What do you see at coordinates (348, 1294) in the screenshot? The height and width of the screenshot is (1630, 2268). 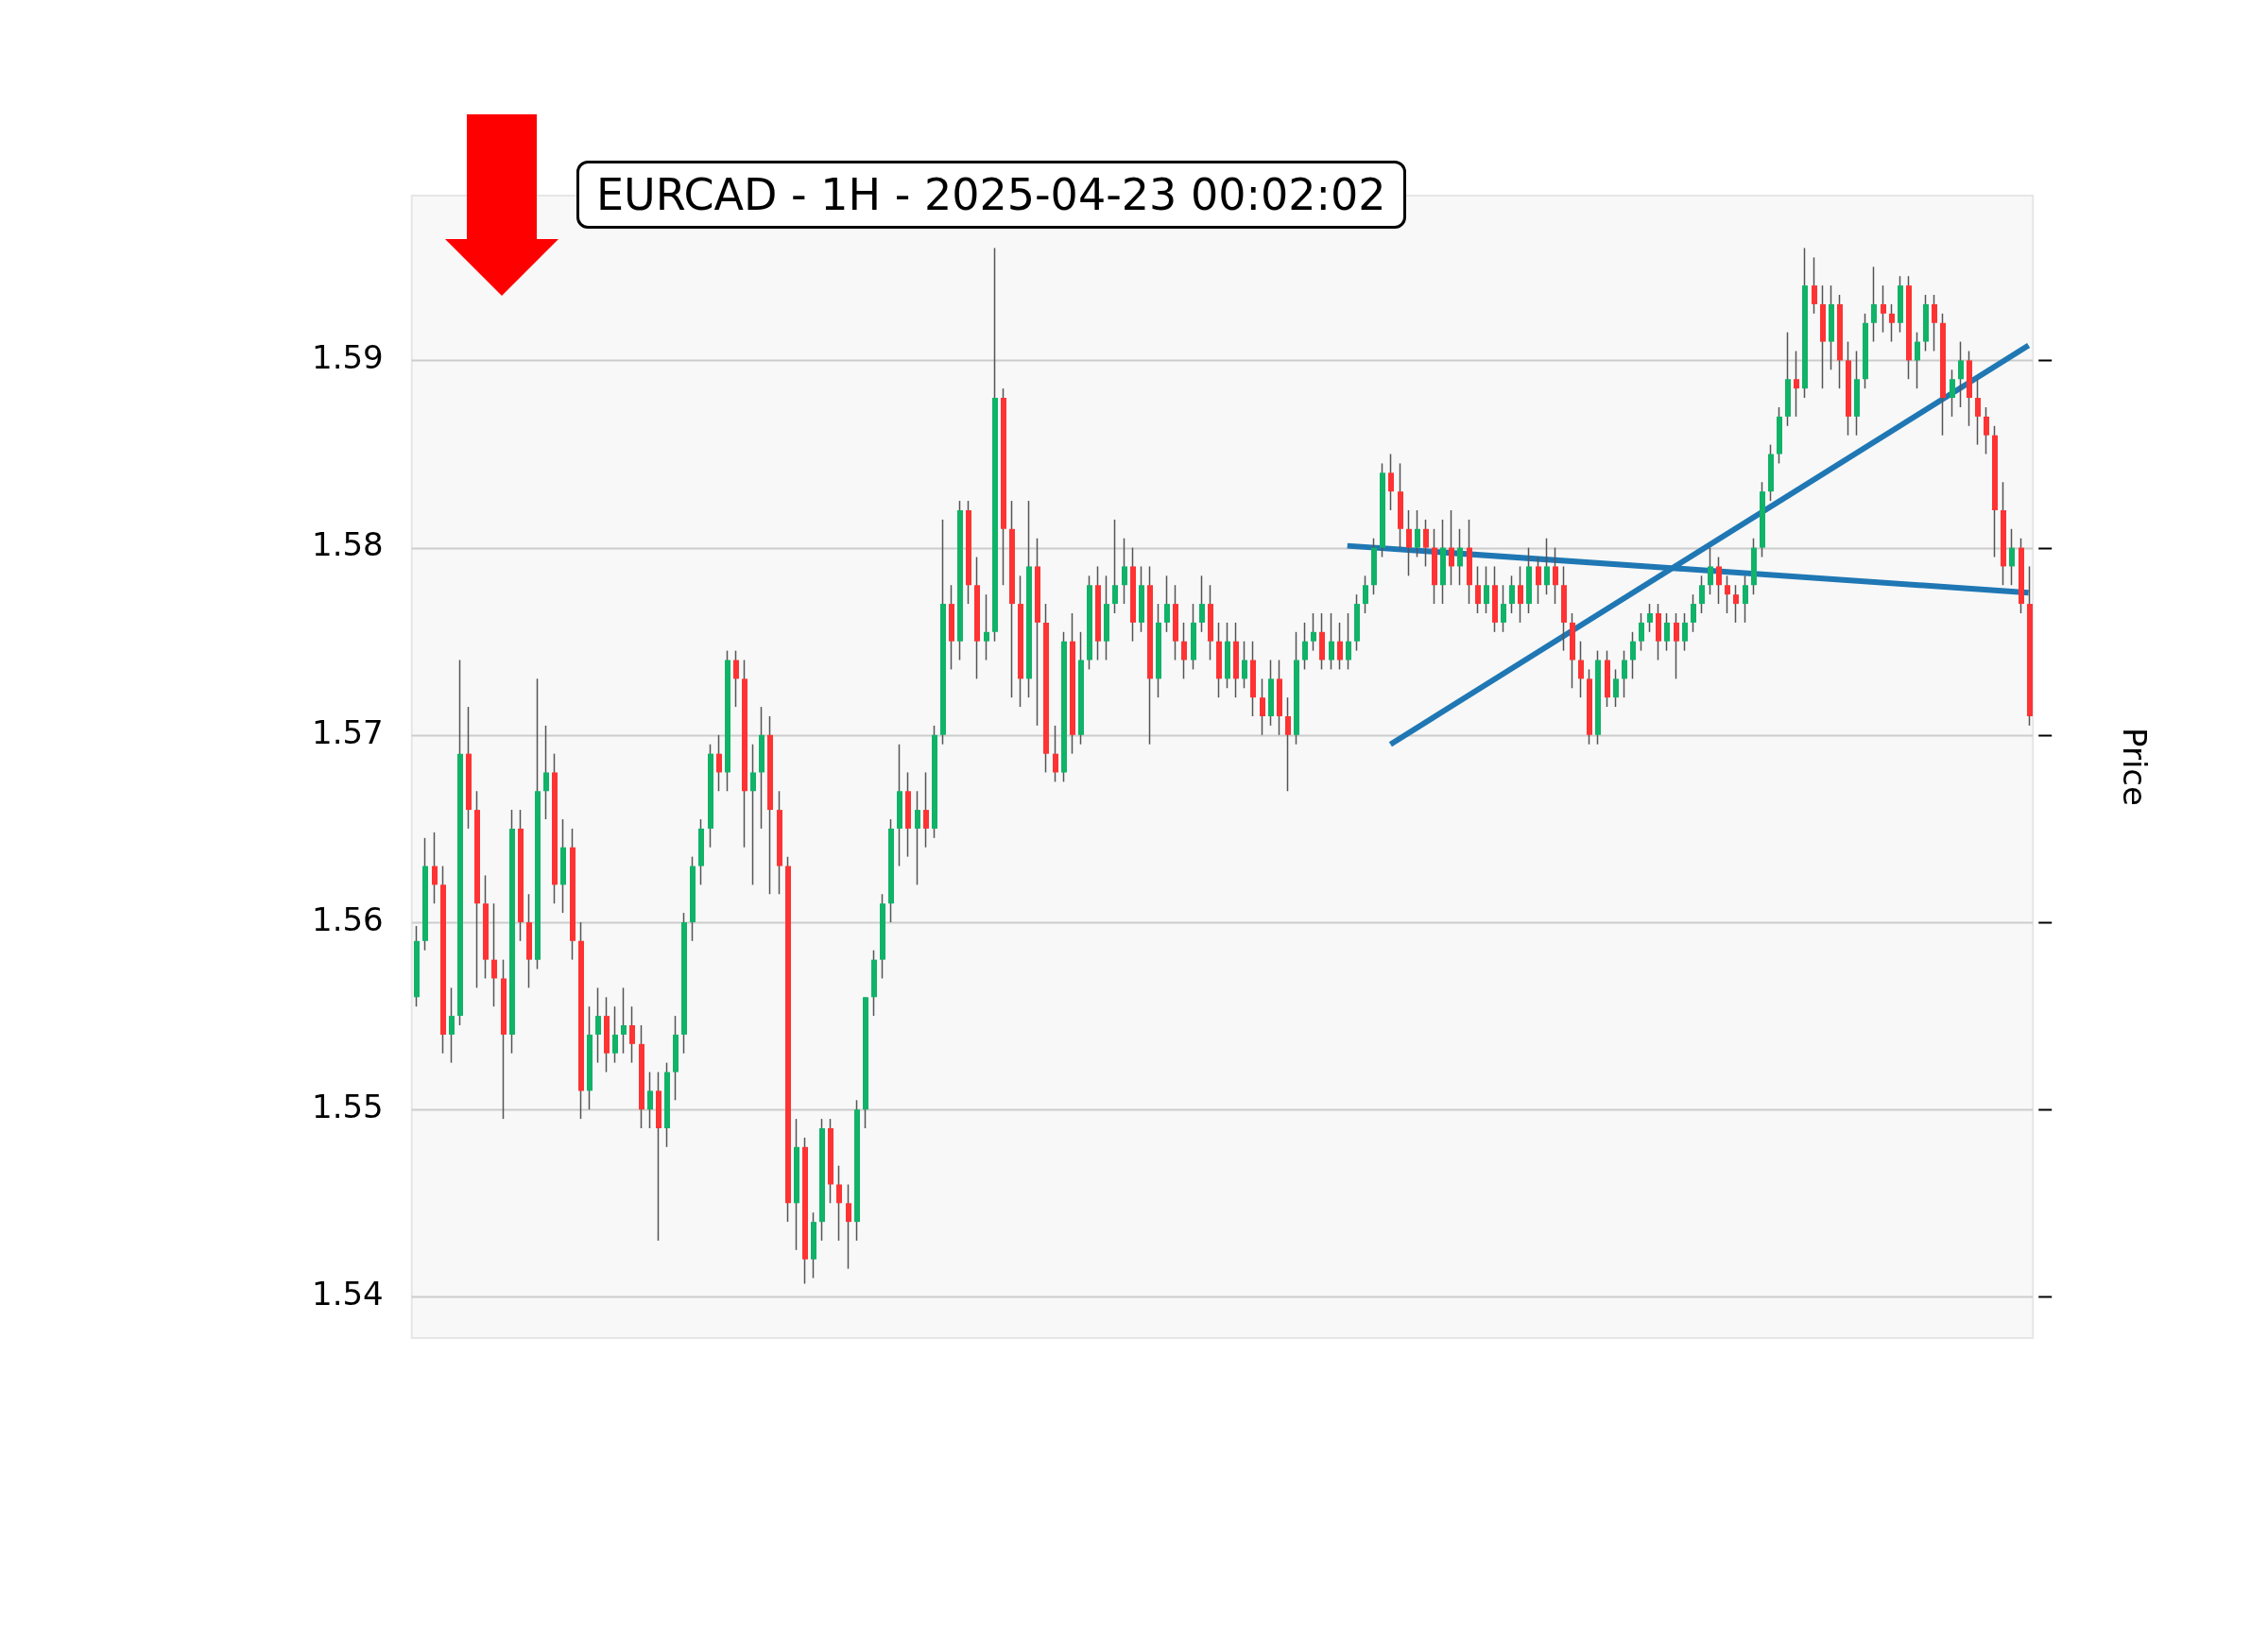 I see `y-tick-label: 1.54` at bounding box center [348, 1294].